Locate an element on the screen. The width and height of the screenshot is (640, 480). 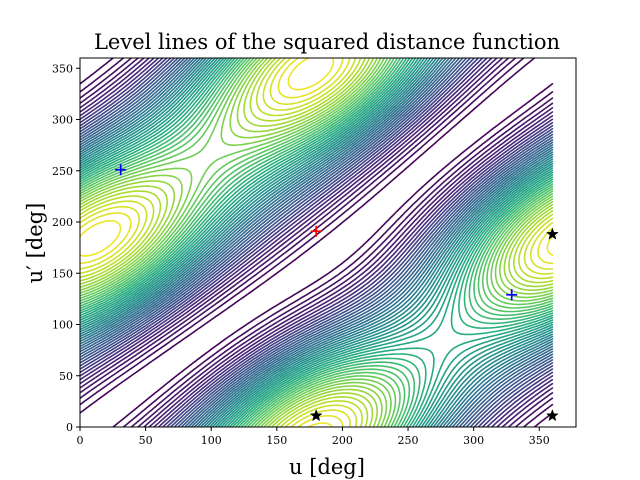
y-tick-label: 100 is located at coordinates (62, 325).